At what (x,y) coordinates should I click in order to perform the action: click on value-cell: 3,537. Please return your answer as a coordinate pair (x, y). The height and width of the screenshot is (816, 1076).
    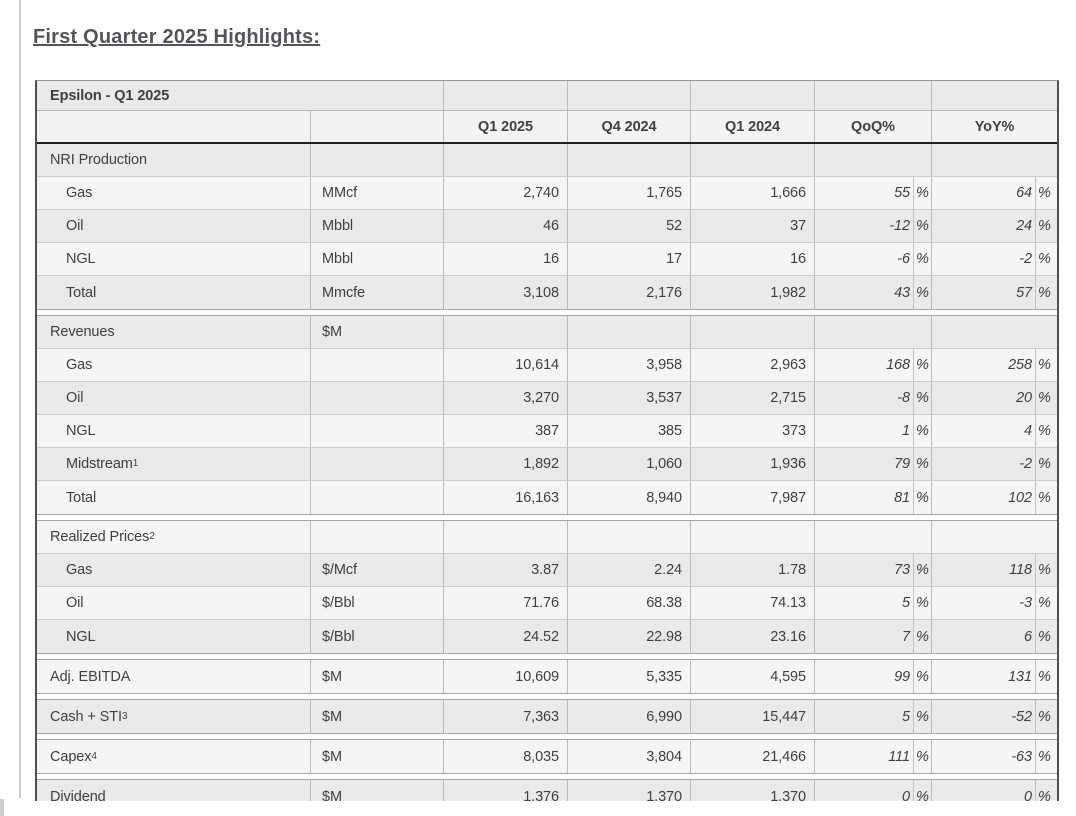
    Looking at the image, I should click on (628, 398).